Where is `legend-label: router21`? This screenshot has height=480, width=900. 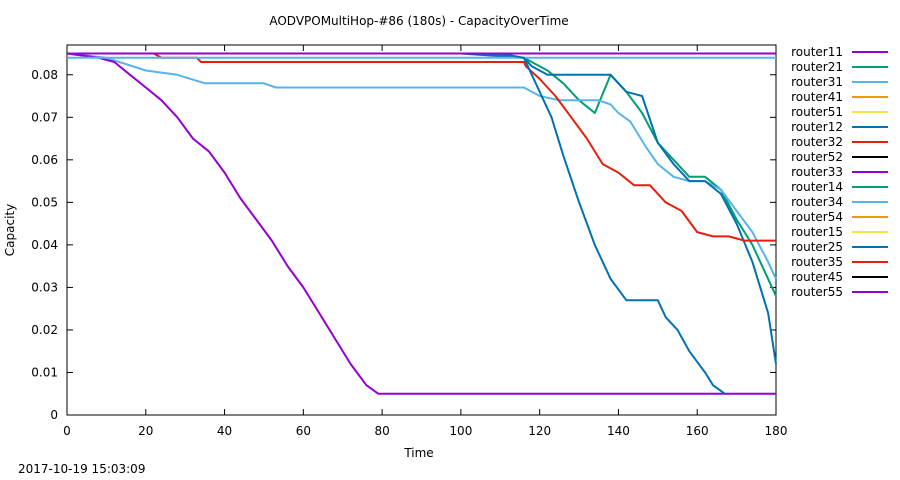 legend-label: router21 is located at coordinates (817, 67).